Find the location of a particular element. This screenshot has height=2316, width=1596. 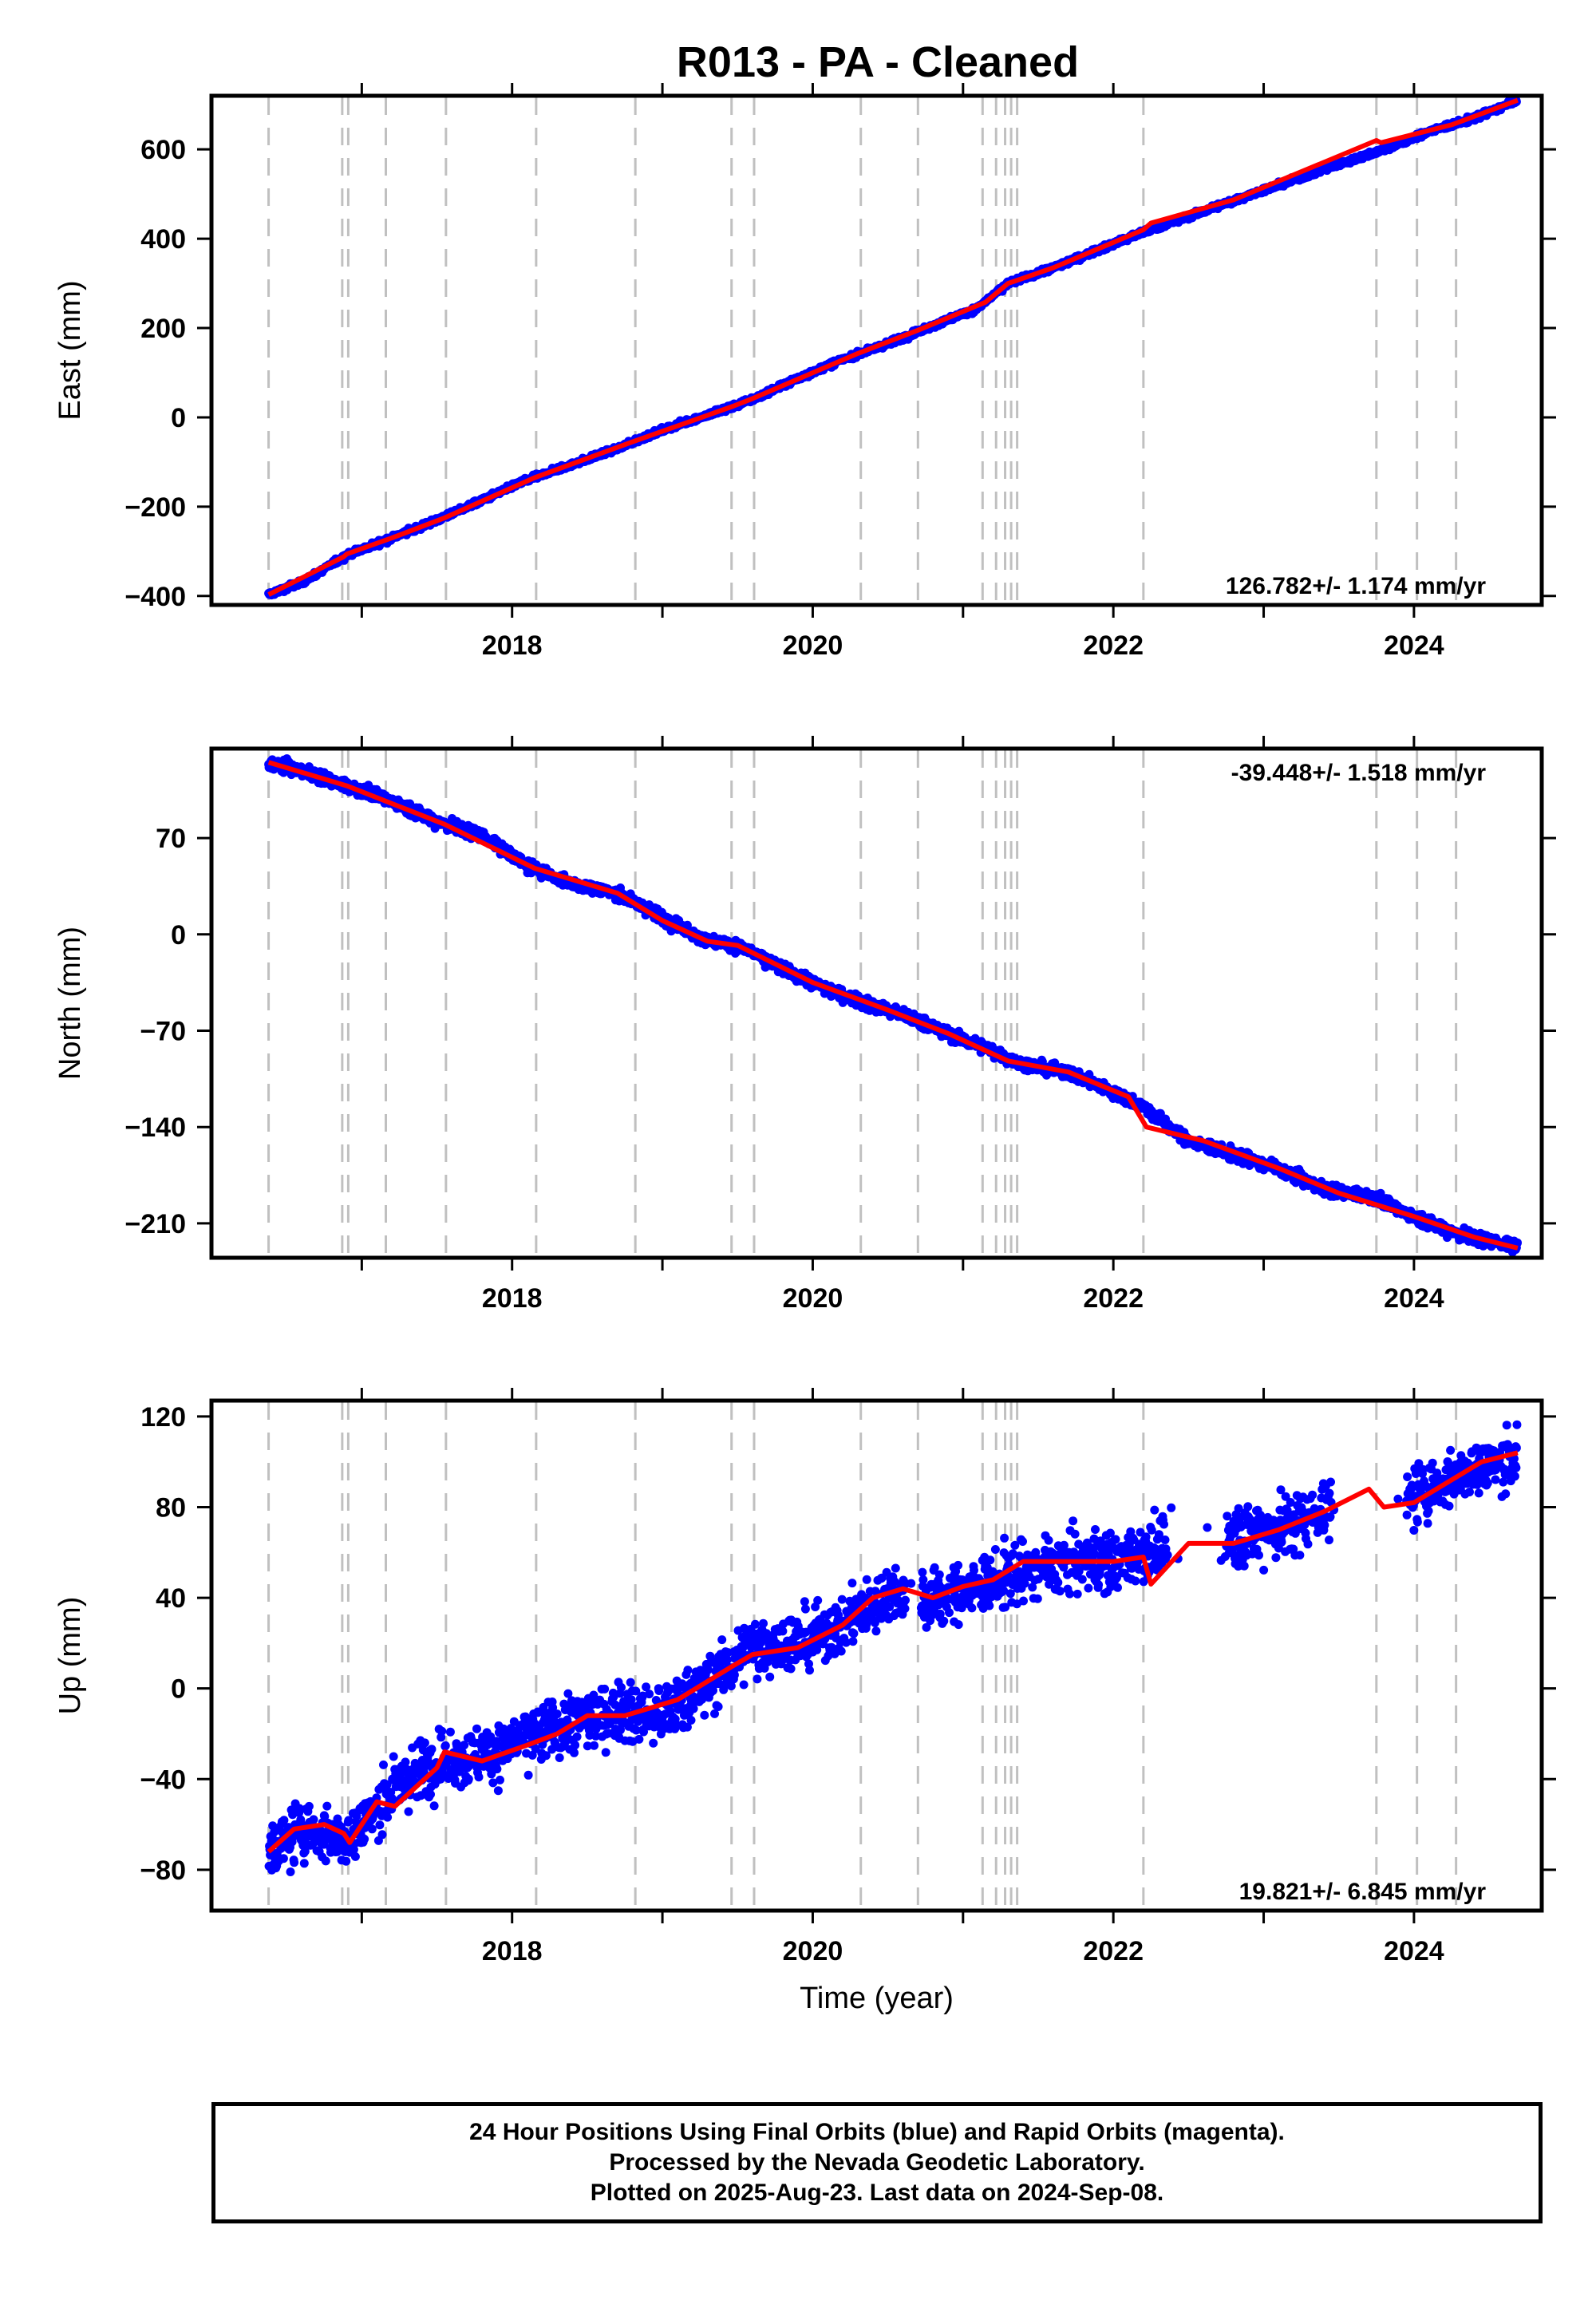

y-tick-label: 600 is located at coordinates (163, 150).